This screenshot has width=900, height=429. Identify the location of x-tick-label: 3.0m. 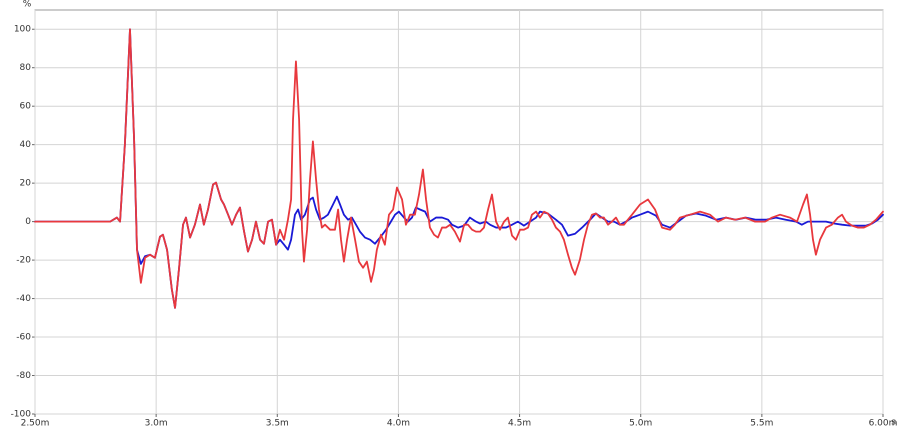
(156, 424).